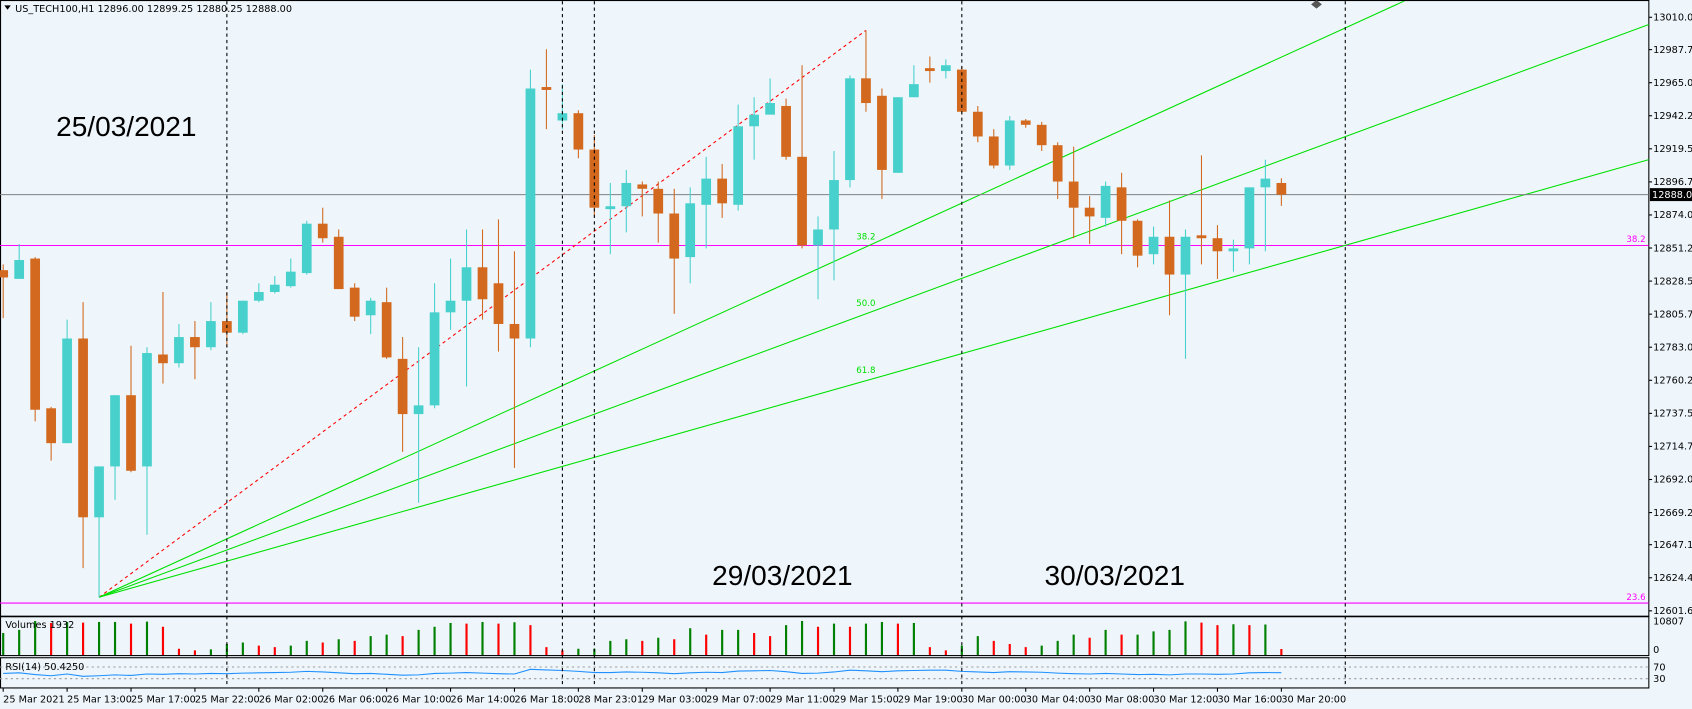 The height and width of the screenshot is (709, 1692). I want to click on volume-plot, so click(642, 638).